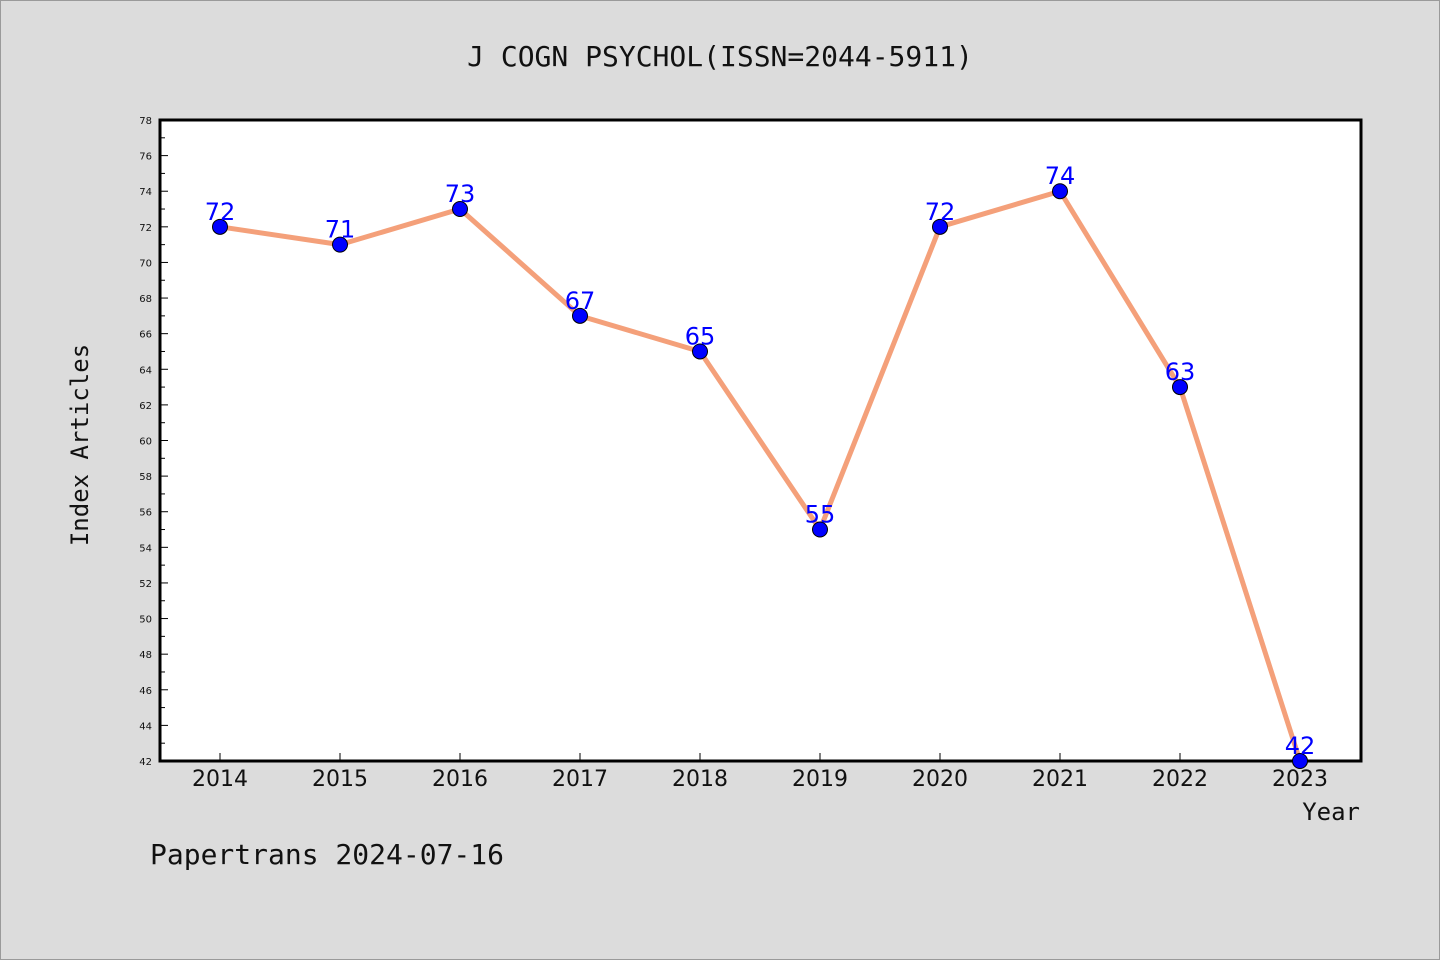 This screenshot has width=1440, height=960. Describe the element at coordinates (145, 335) in the screenshot. I see `y-tick-label: 66` at that location.